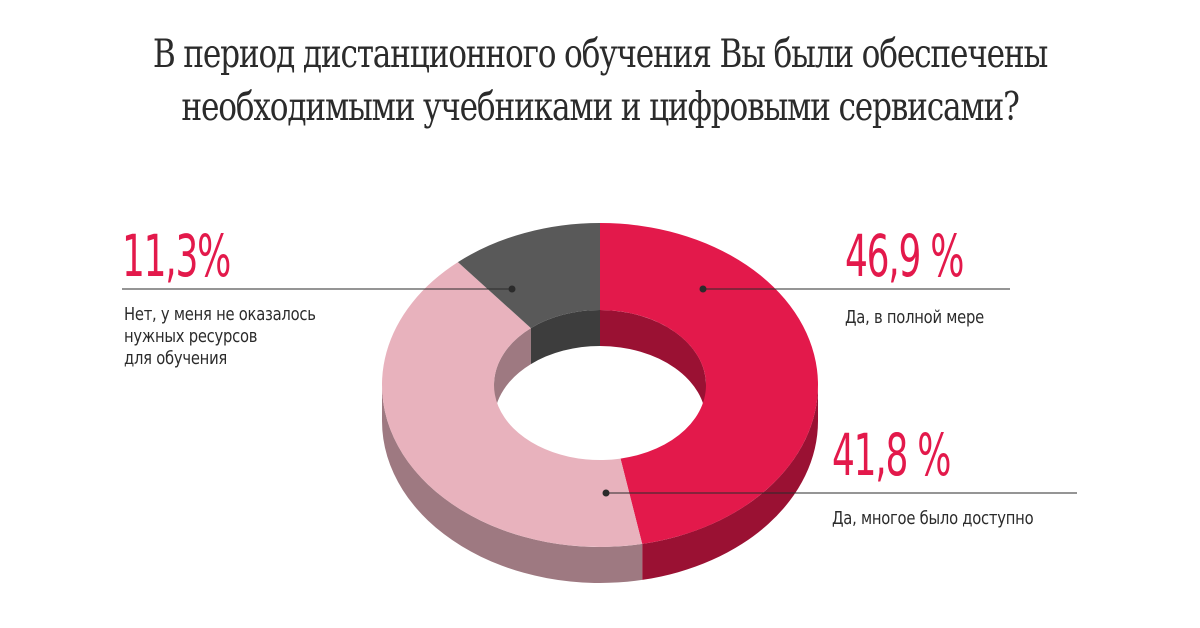  Describe the element at coordinates (703, 289) in the screenshot. I see `leader-dot-yes-fully` at that location.